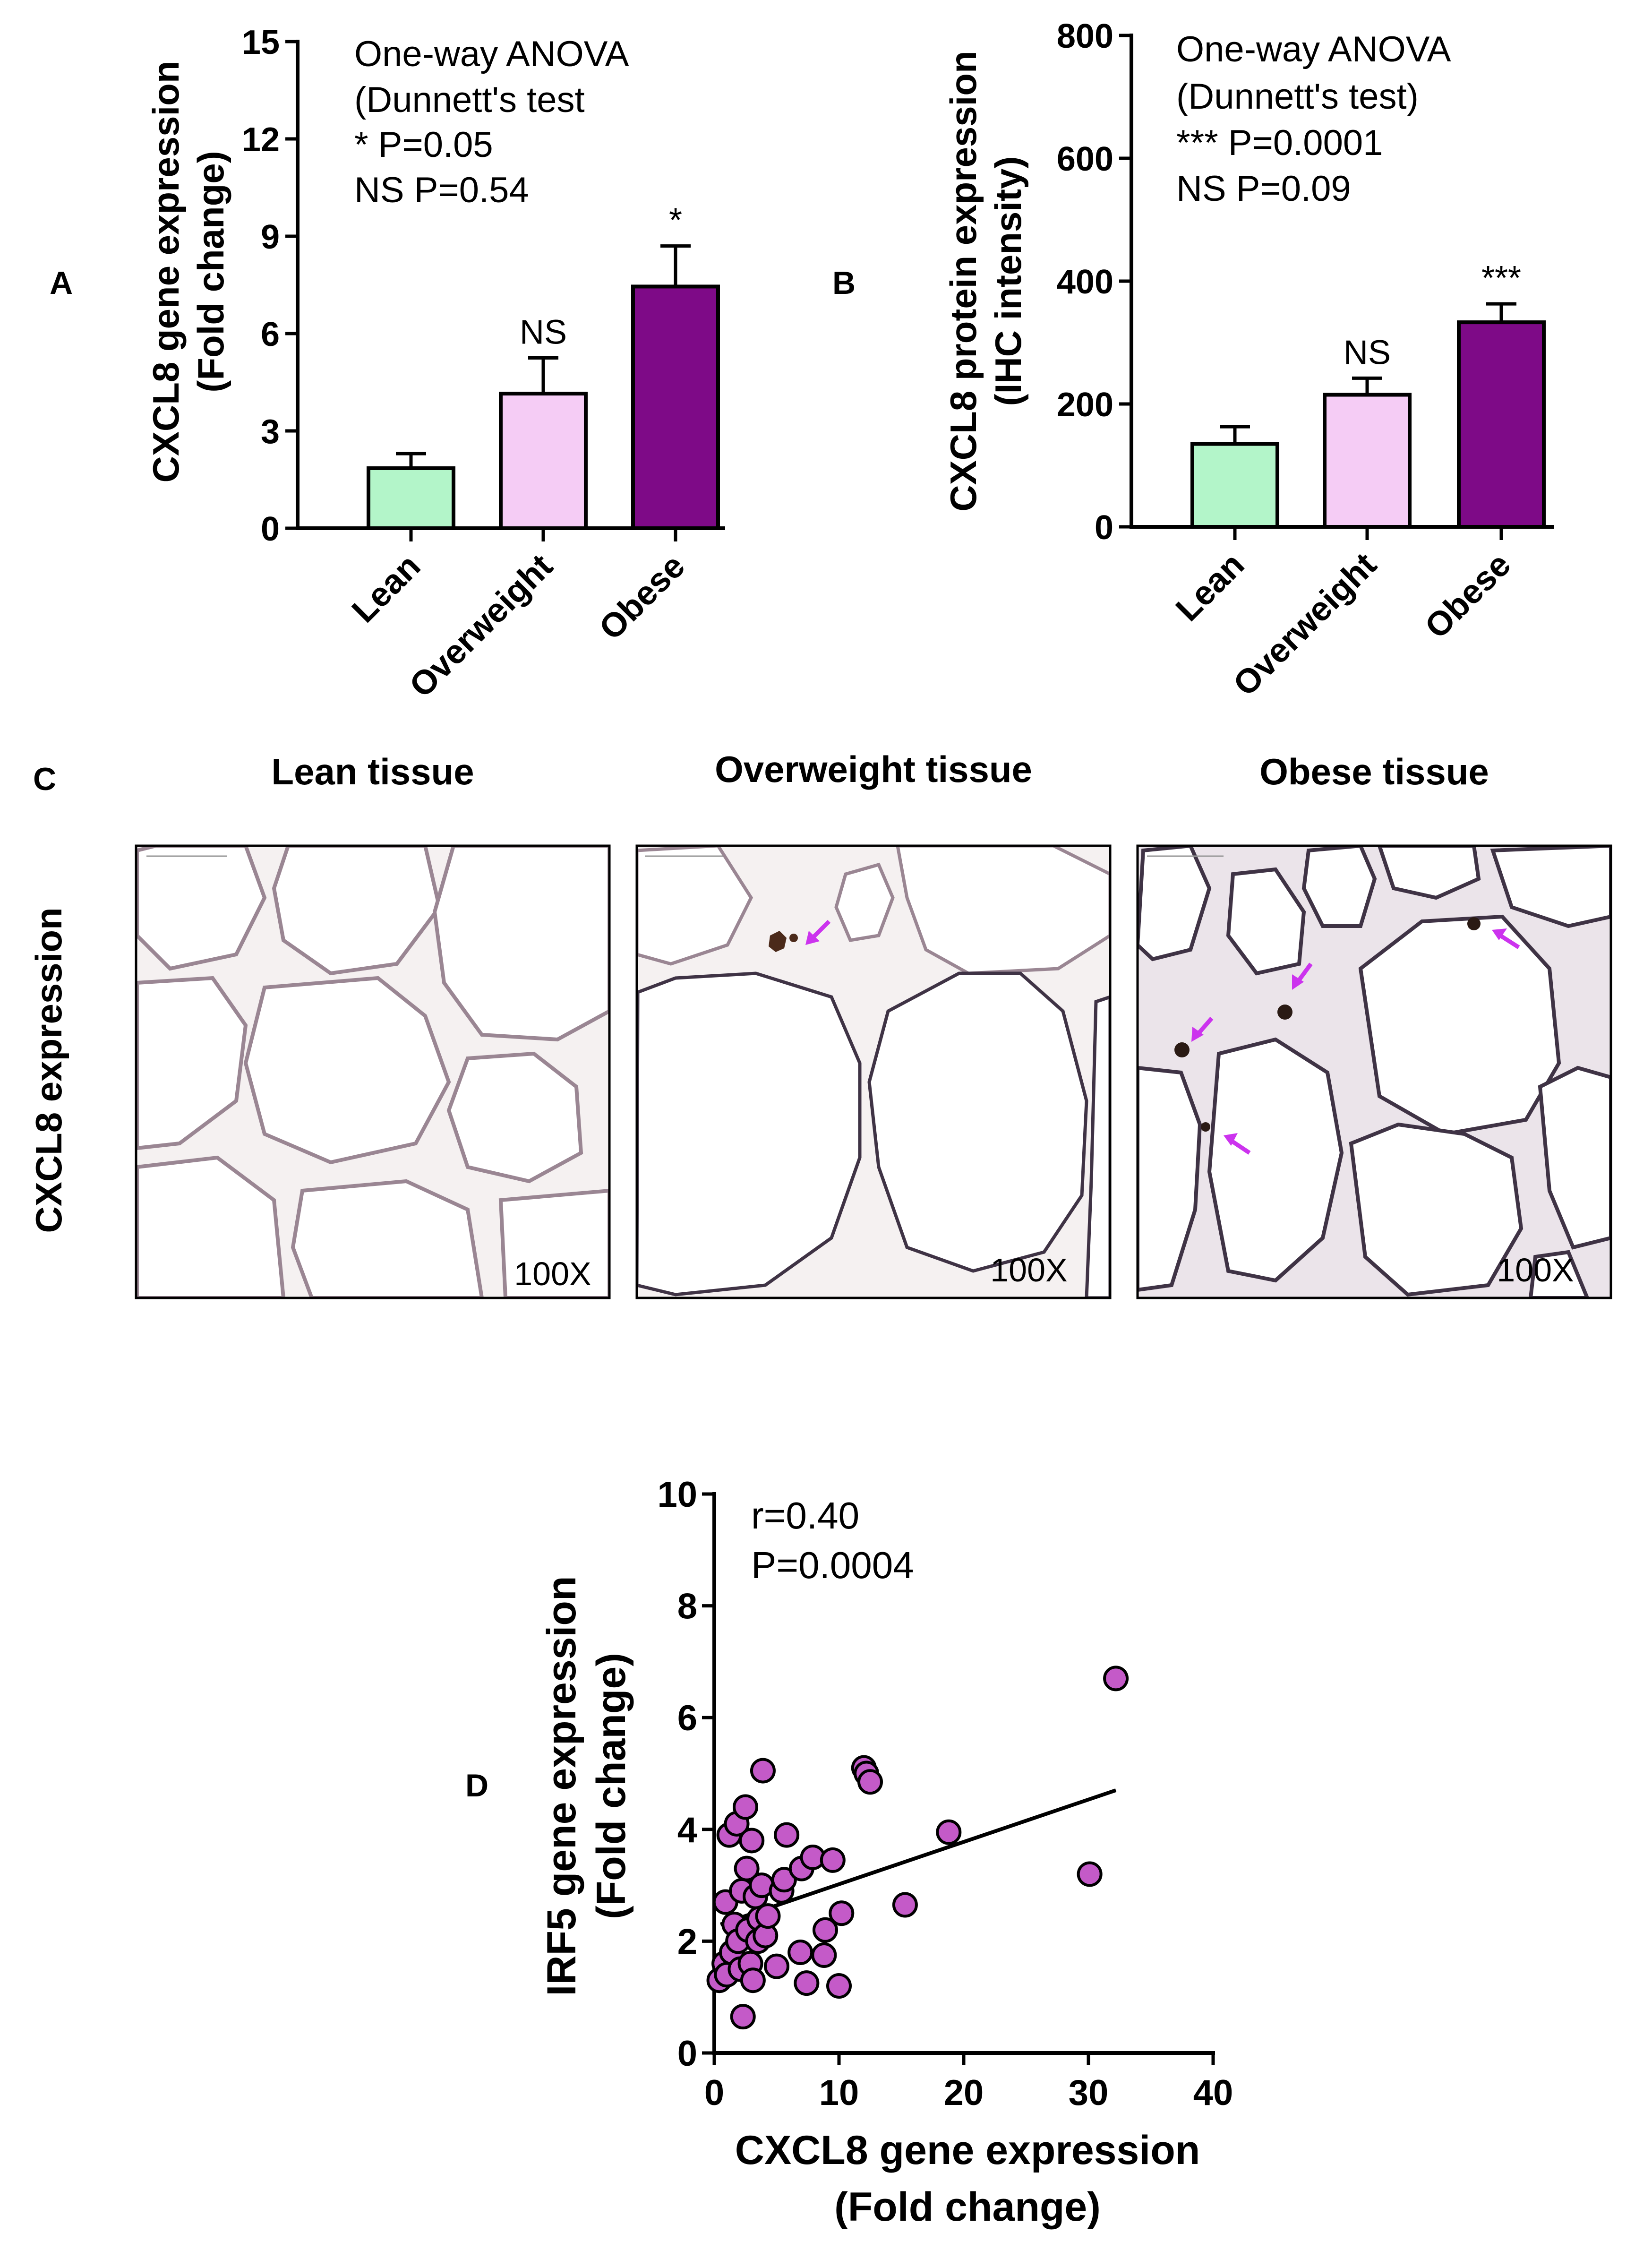 This screenshot has width=1652, height=2250. Describe the element at coordinates (470, 100) in the screenshot. I see `annotation-line: (Dunnett's test` at that location.